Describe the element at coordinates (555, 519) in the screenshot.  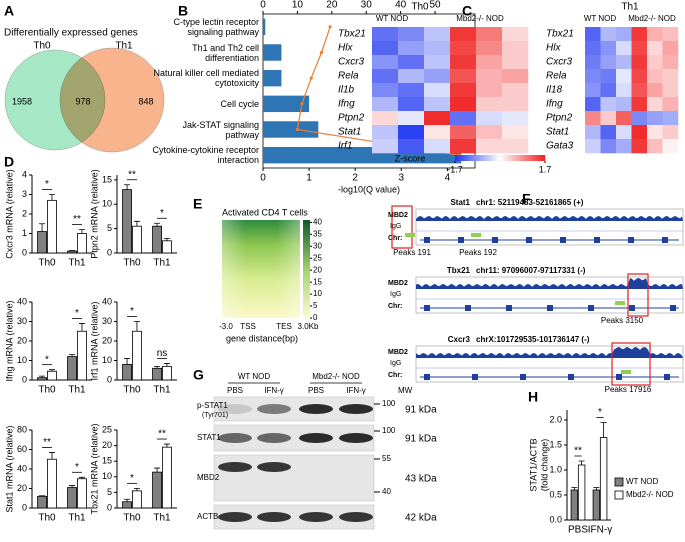
I see `y-tick-label: 0.0` at that location.